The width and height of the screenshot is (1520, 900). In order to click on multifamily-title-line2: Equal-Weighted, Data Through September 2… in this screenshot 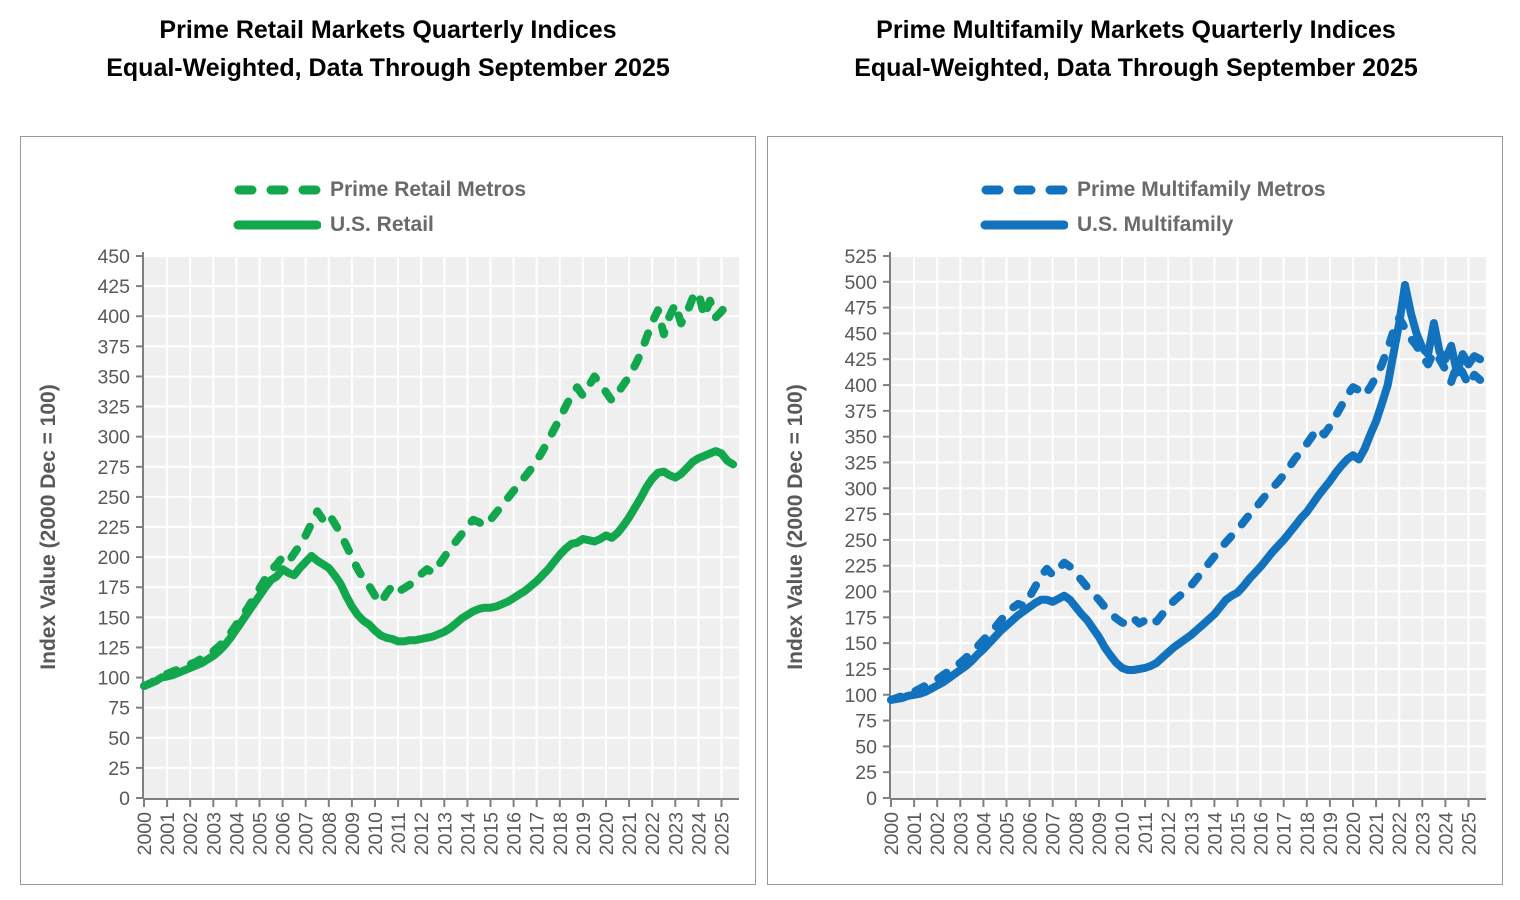, I will do `click(1136, 67)`.